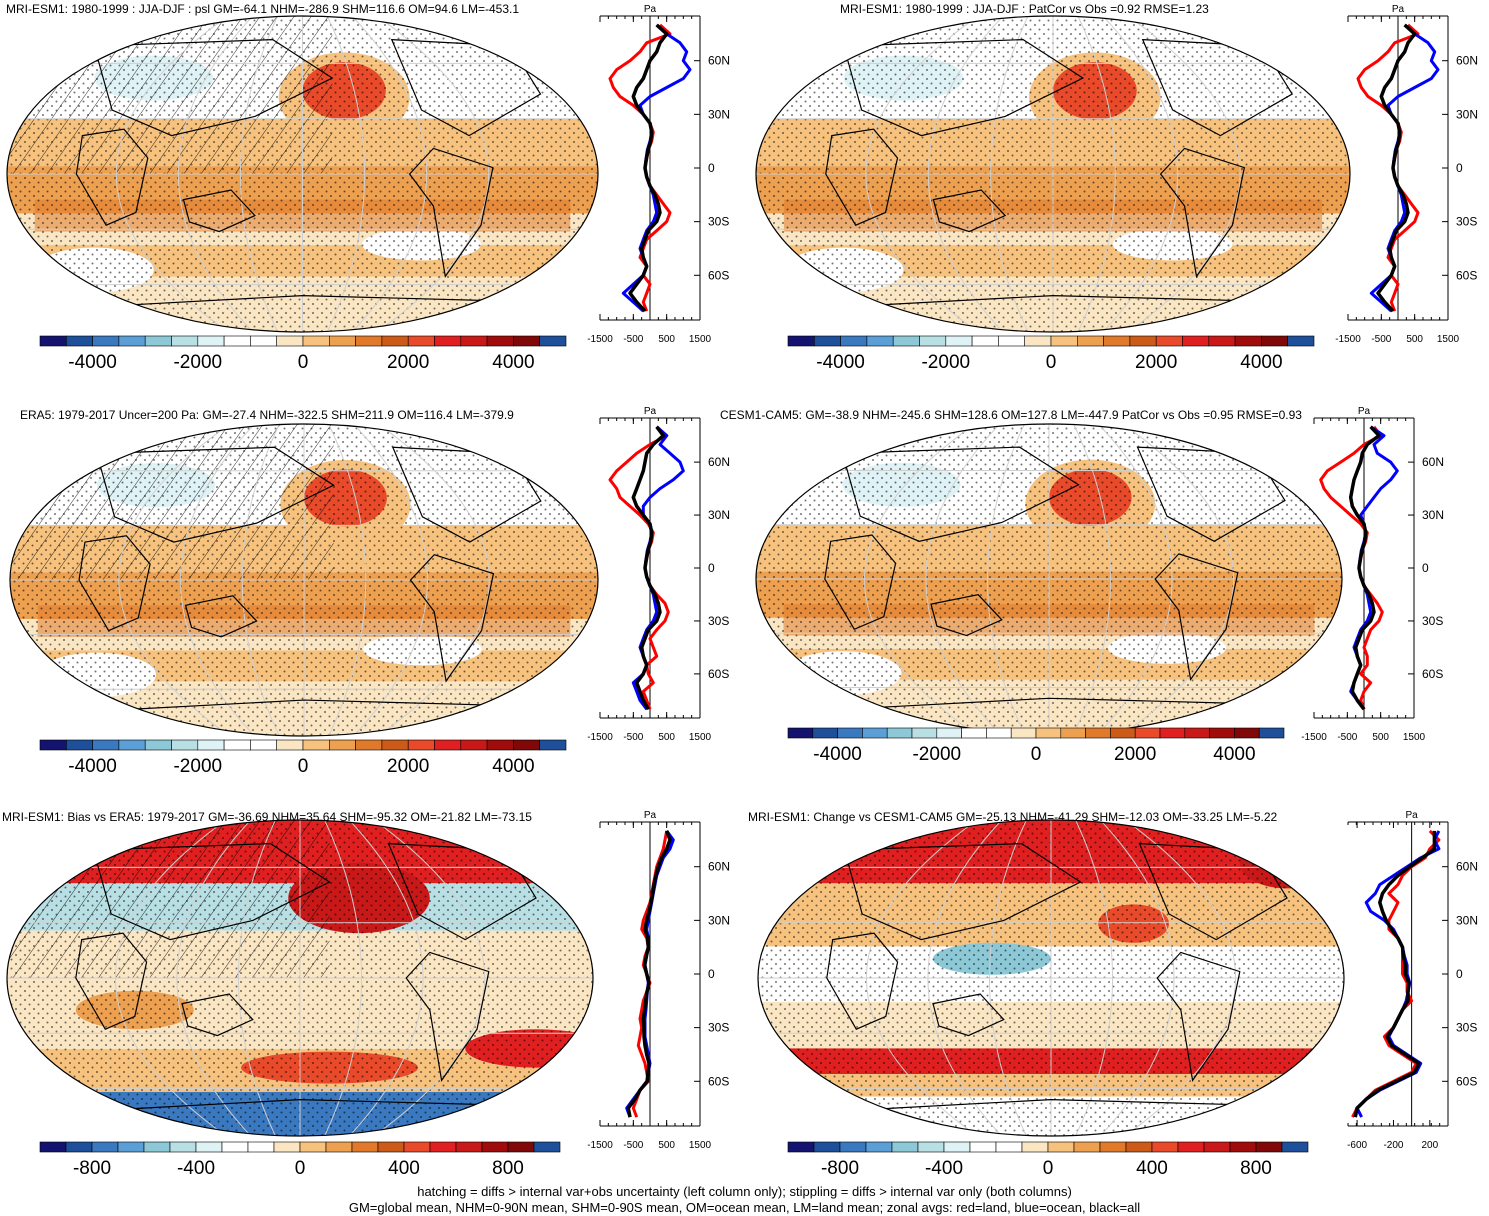  Describe the element at coordinates (1396, 973) in the screenshot. I see `zonal-curve-land` at that location.